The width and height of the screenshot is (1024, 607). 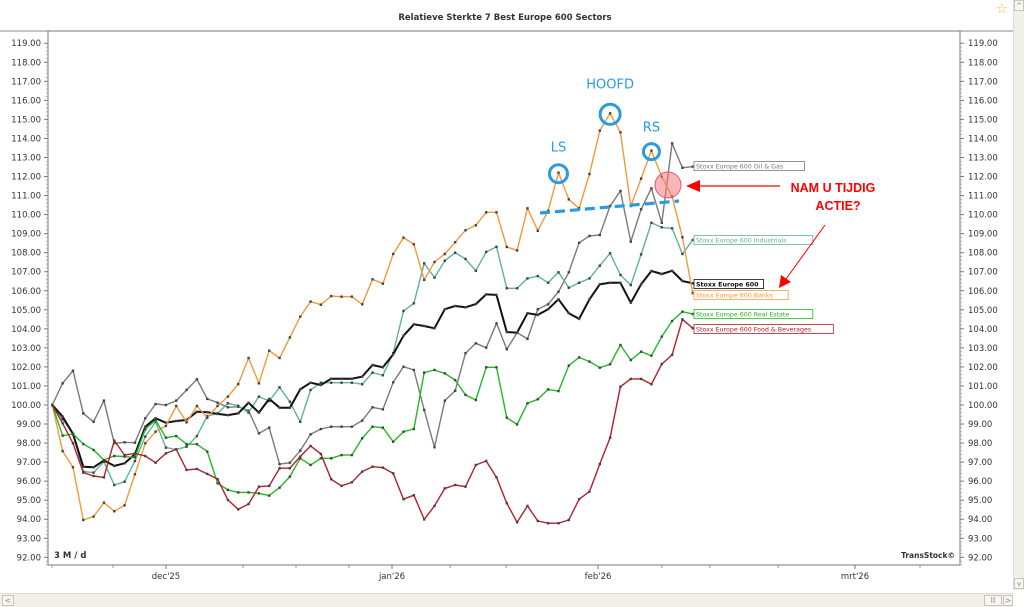 I want to click on scroll-up-button: ^, so click(x=1019, y=5).